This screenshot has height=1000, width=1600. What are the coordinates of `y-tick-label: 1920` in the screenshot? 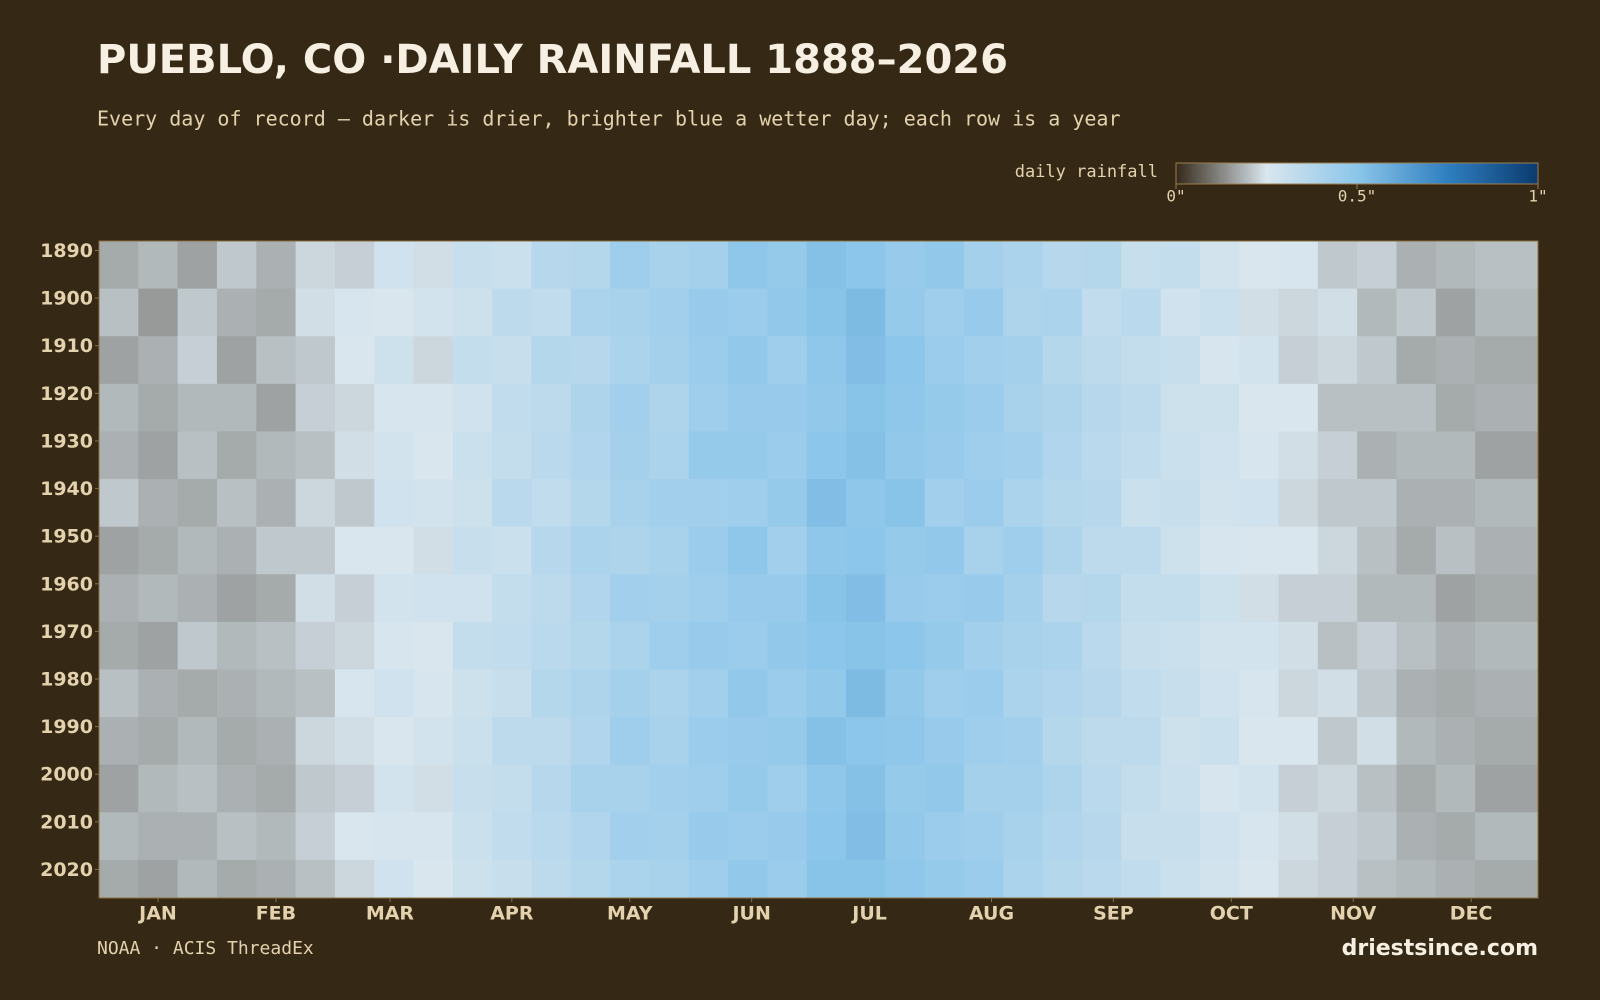 It's located at (66, 394).